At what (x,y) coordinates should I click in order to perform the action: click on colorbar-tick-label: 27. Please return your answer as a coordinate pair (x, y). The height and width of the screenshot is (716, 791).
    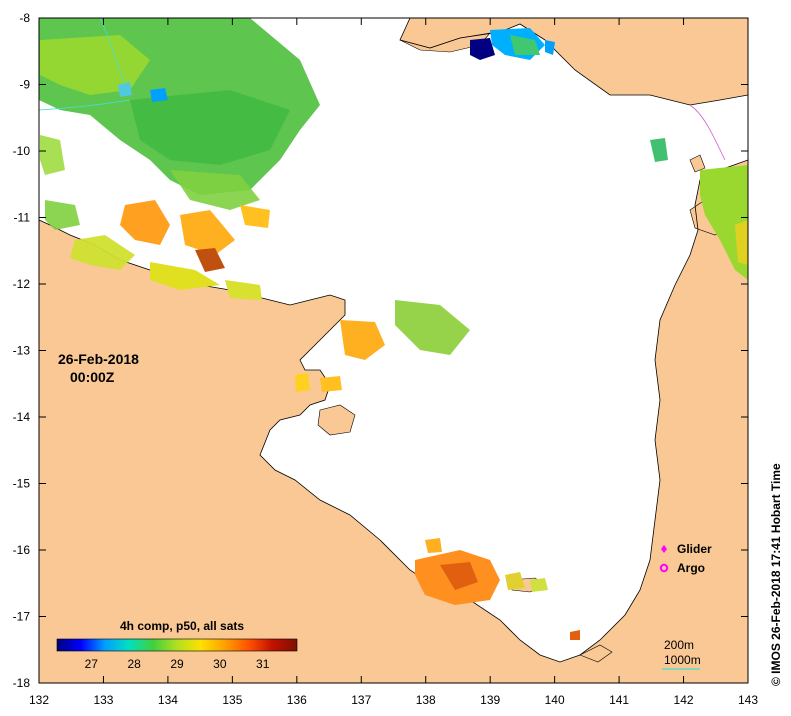
    Looking at the image, I should click on (92, 664).